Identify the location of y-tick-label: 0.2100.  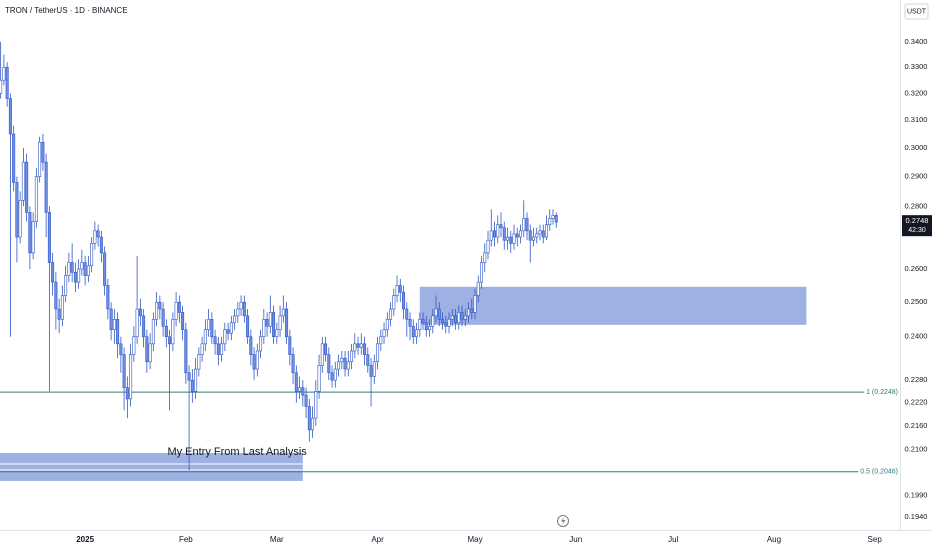
(916, 449).